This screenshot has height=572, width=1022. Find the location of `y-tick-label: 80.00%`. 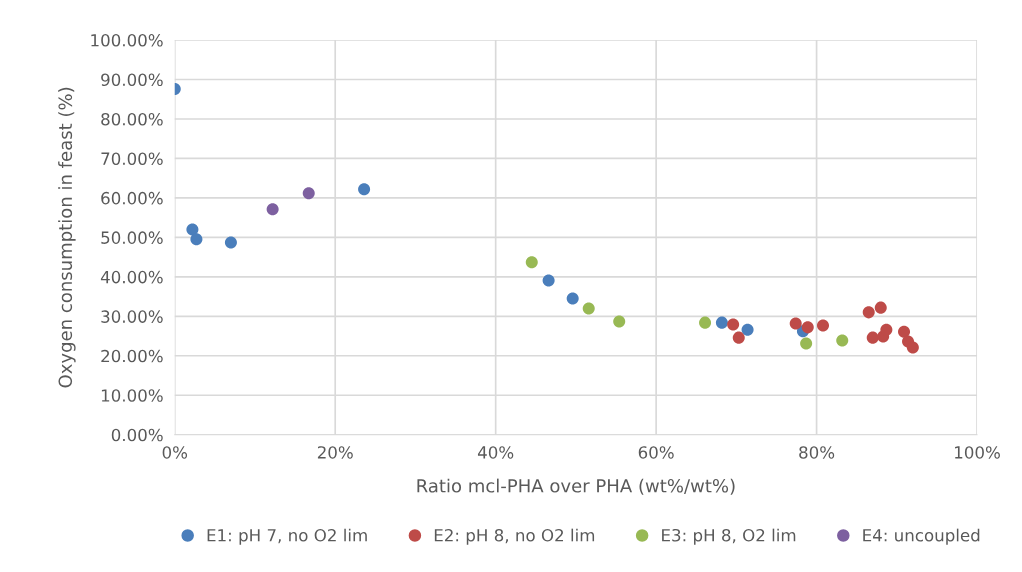

y-tick-label: 80.00% is located at coordinates (132, 119).